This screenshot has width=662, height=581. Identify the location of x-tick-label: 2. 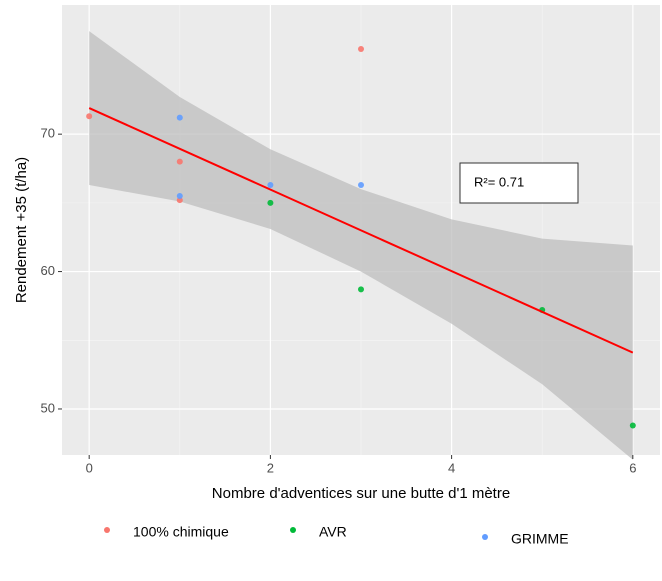
(270, 467).